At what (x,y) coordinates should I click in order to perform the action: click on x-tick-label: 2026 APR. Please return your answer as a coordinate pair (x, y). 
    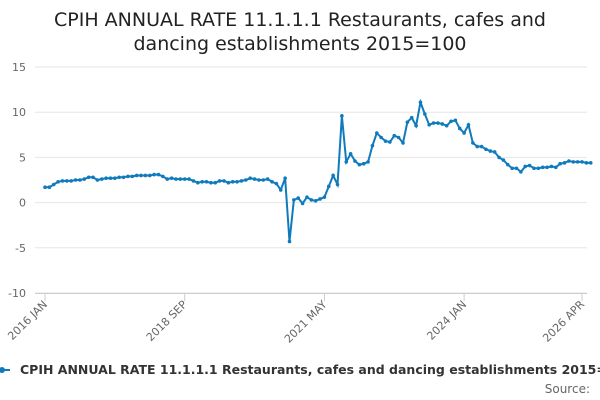
    Looking at the image, I should click on (563, 321).